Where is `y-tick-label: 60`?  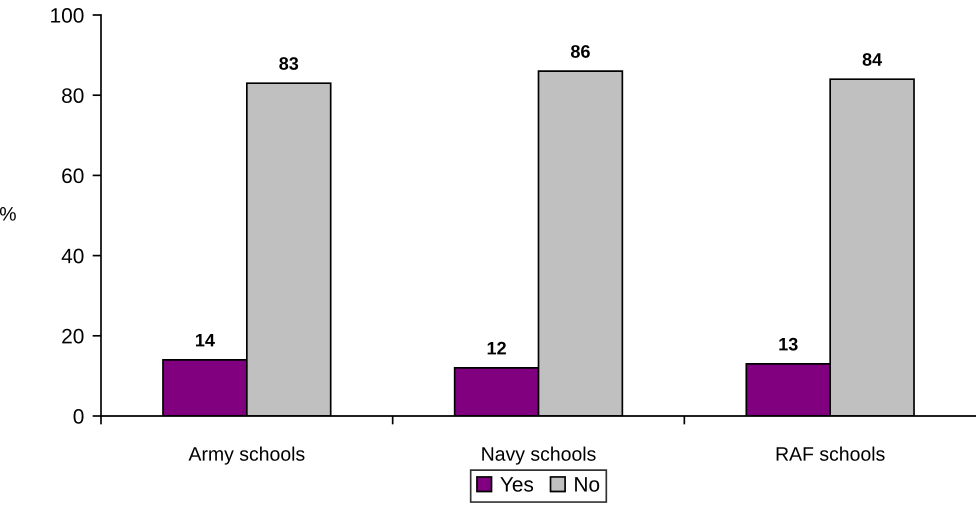 y-tick-label: 60 is located at coordinates (73, 176).